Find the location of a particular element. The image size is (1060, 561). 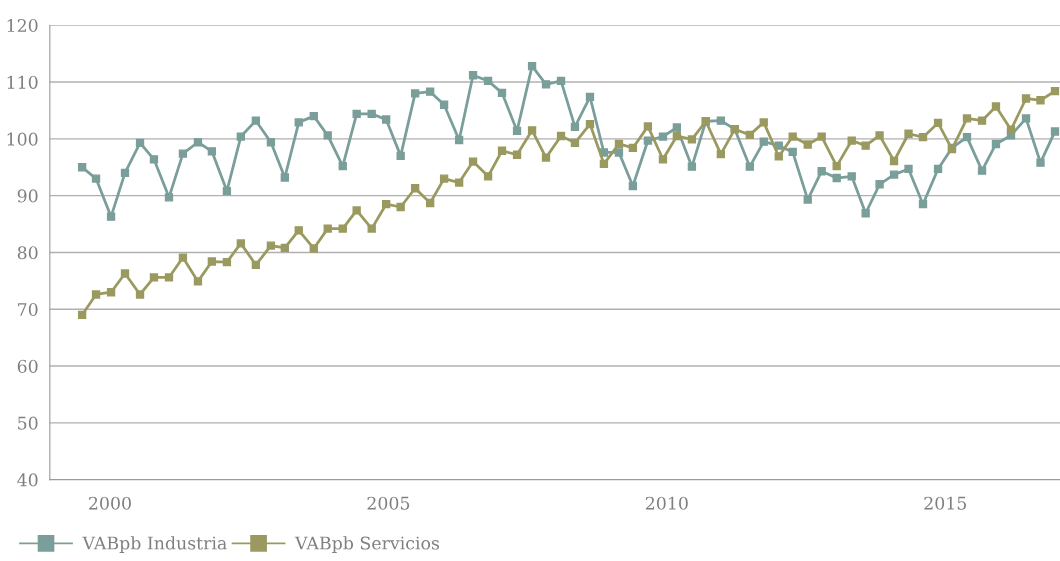

x-tick-label: 2005 is located at coordinates (388, 503).